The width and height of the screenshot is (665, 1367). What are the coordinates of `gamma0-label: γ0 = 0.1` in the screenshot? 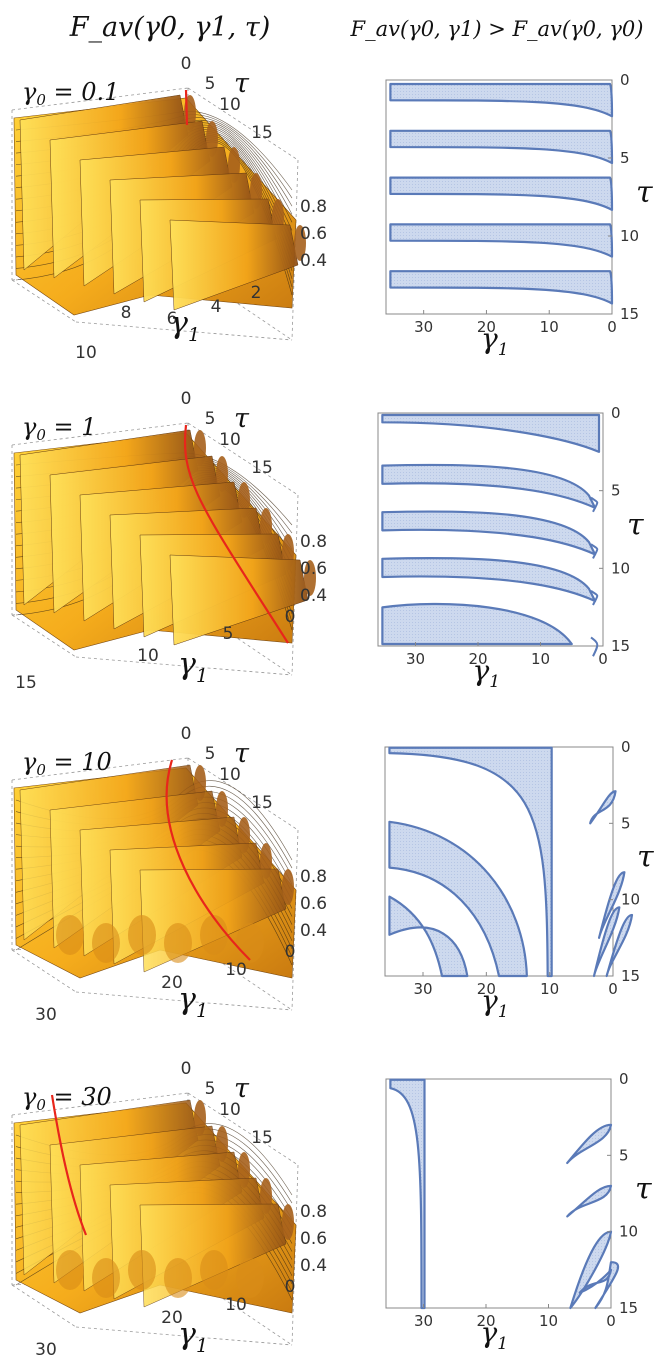 It's located at (70, 93).